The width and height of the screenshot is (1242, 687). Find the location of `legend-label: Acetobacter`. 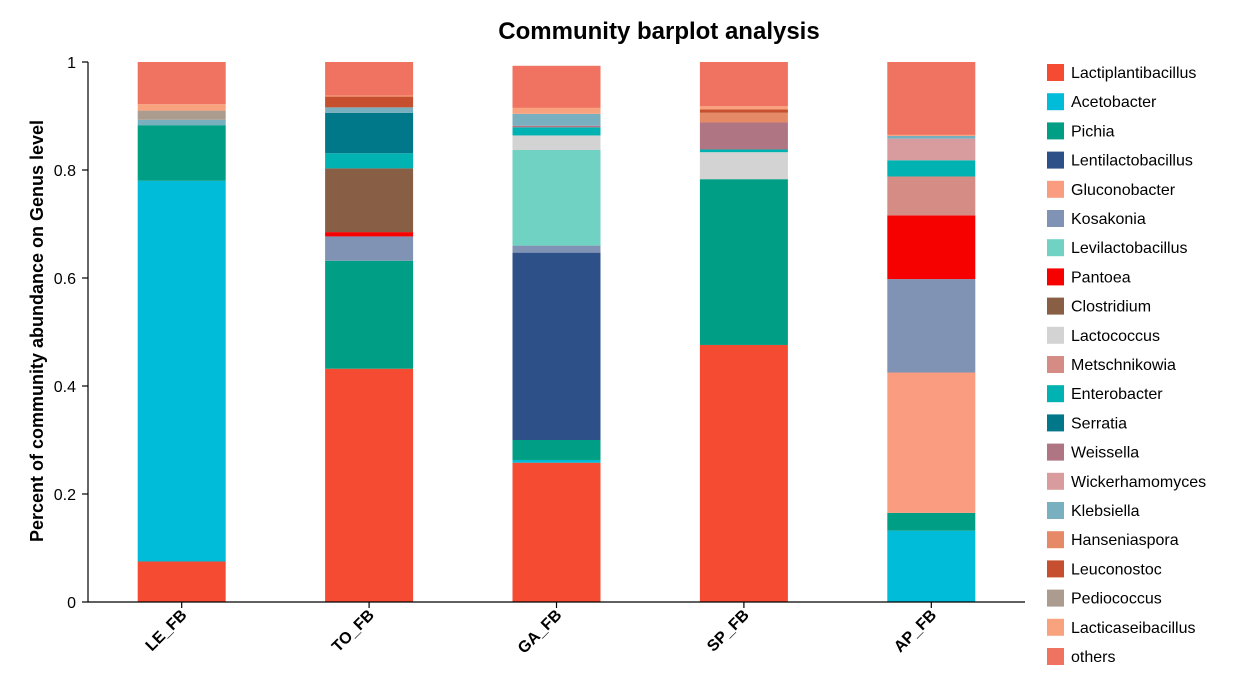

legend-label: Acetobacter is located at coordinates (1114, 102).